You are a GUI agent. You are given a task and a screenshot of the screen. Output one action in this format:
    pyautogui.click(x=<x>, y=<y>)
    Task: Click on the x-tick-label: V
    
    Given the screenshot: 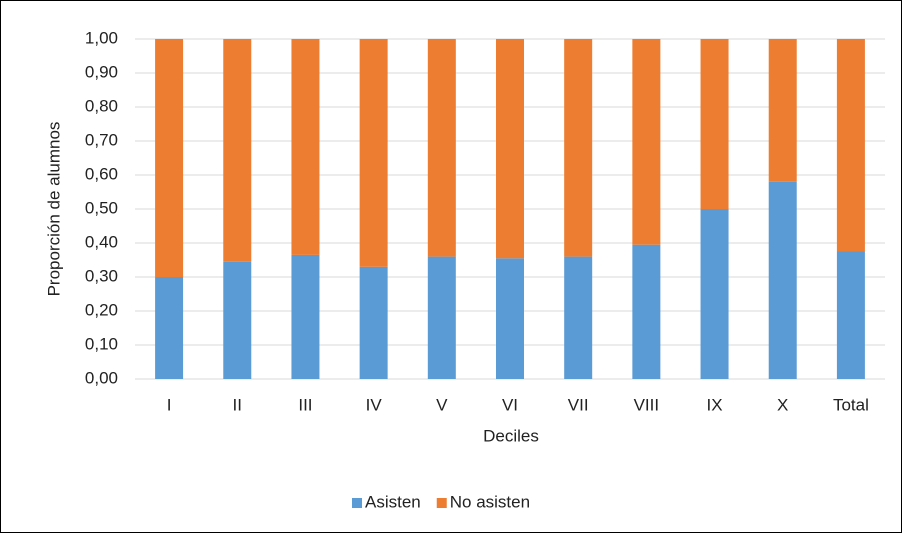 What is the action you would take?
    pyautogui.click(x=442, y=404)
    